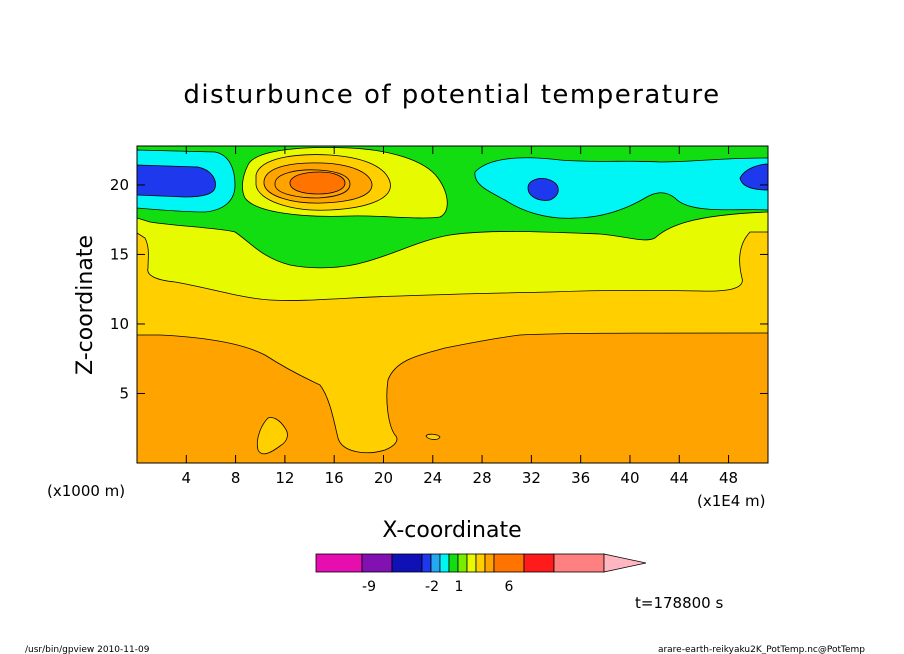  I want to click on colorbar, so click(481, 563).